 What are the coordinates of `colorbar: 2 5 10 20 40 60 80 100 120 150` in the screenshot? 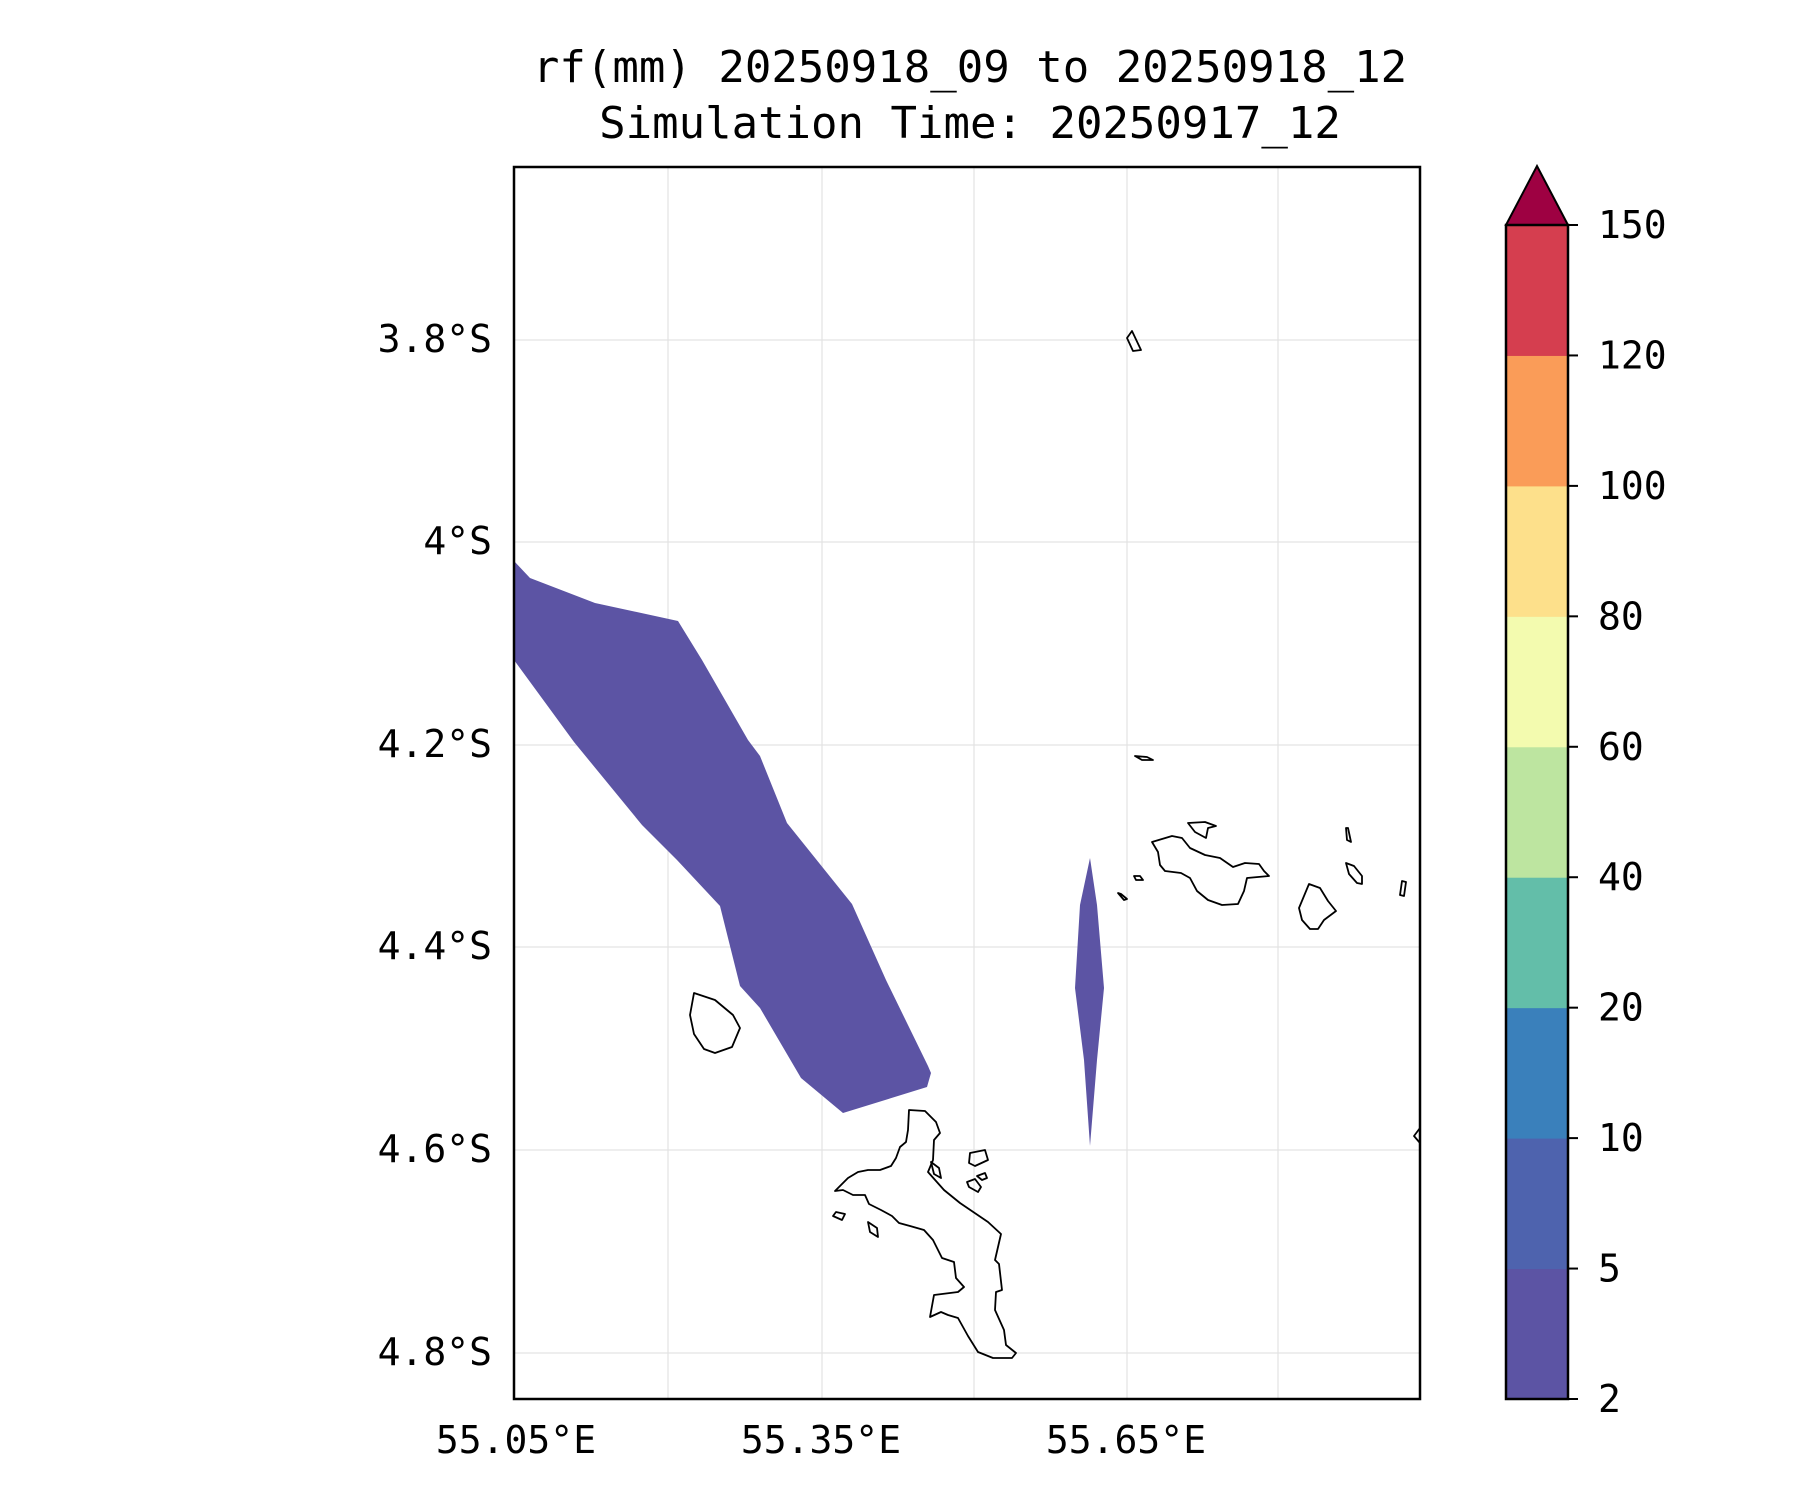 It's located at (1585, 792).